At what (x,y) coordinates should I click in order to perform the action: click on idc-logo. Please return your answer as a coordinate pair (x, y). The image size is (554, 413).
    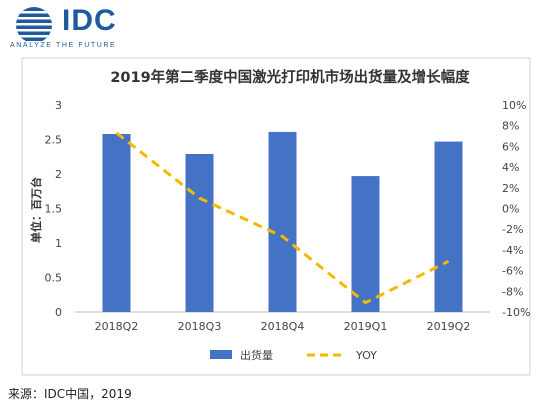
    Looking at the image, I should click on (34, 25).